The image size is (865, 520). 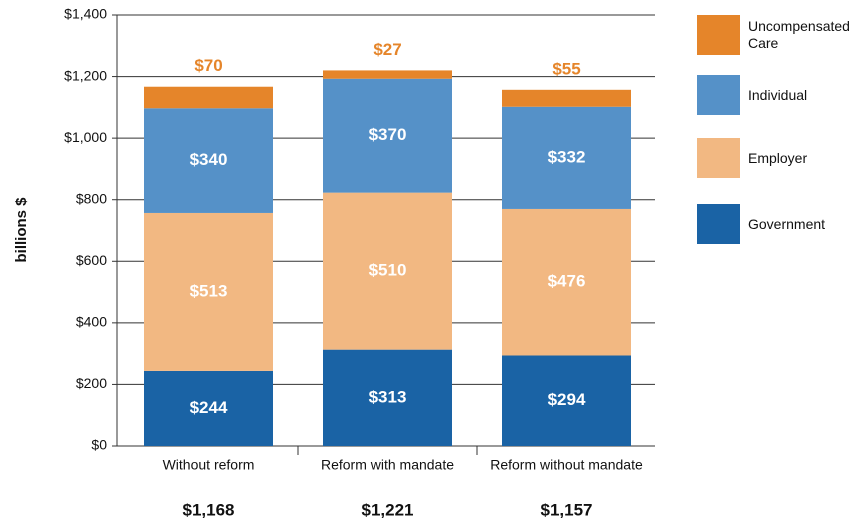 I want to click on y-tick-label: $200, so click(x=91, y=383).